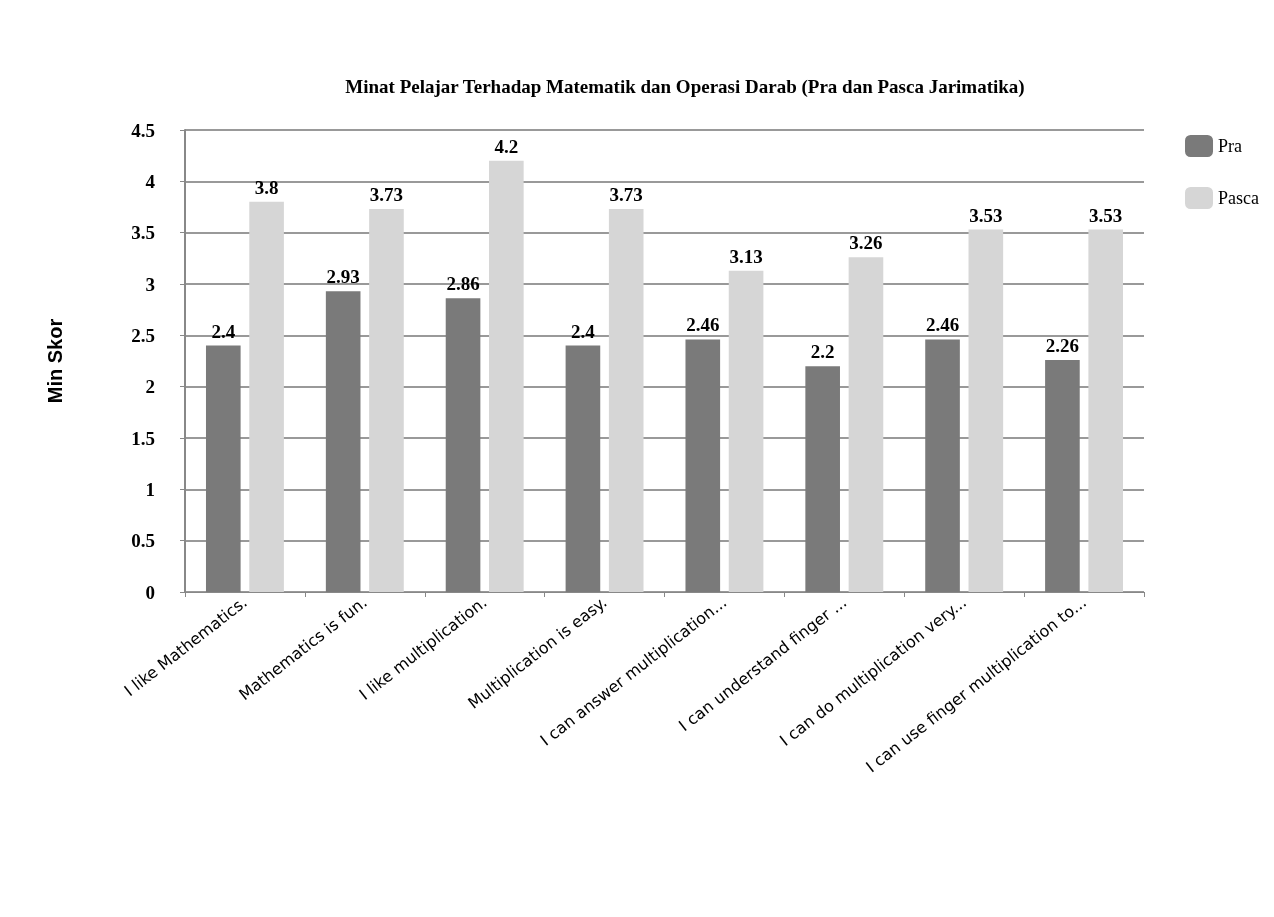 Image resolution: width=1274 pixels, height=917 pixels. I want to click on legend-label: Pasca, so click(1239, 198).